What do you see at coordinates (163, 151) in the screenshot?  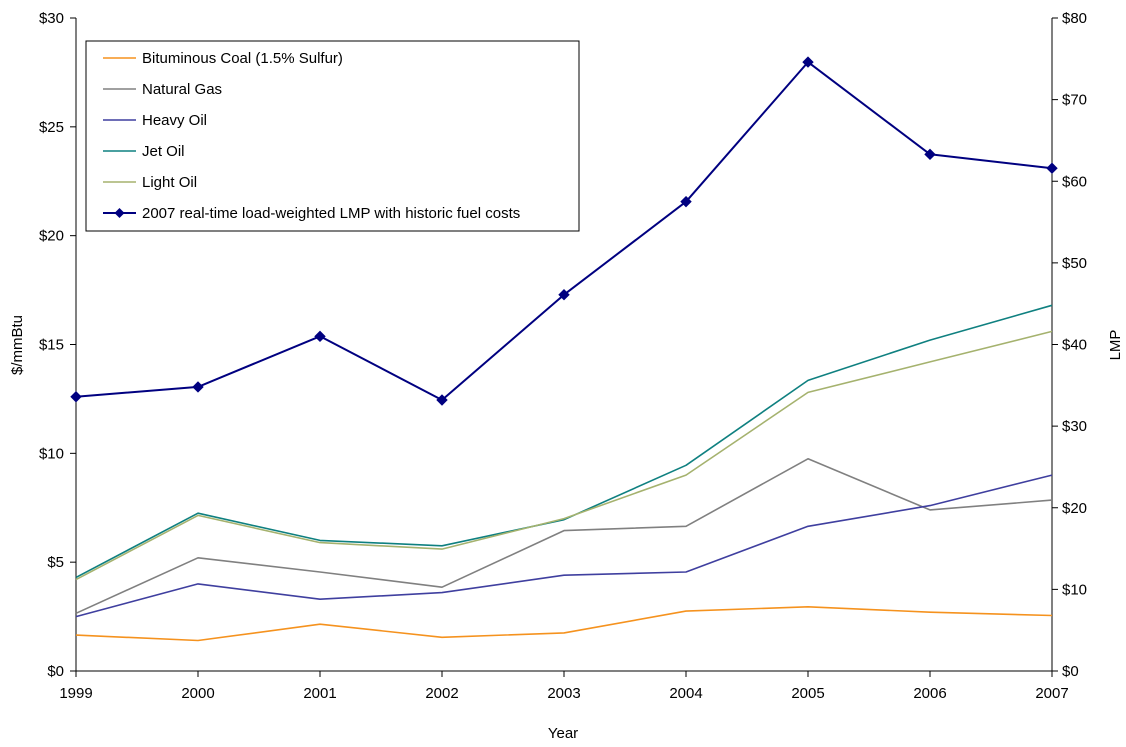 I see `legend-label: Jet Oil` at bounding box center [163, 151].